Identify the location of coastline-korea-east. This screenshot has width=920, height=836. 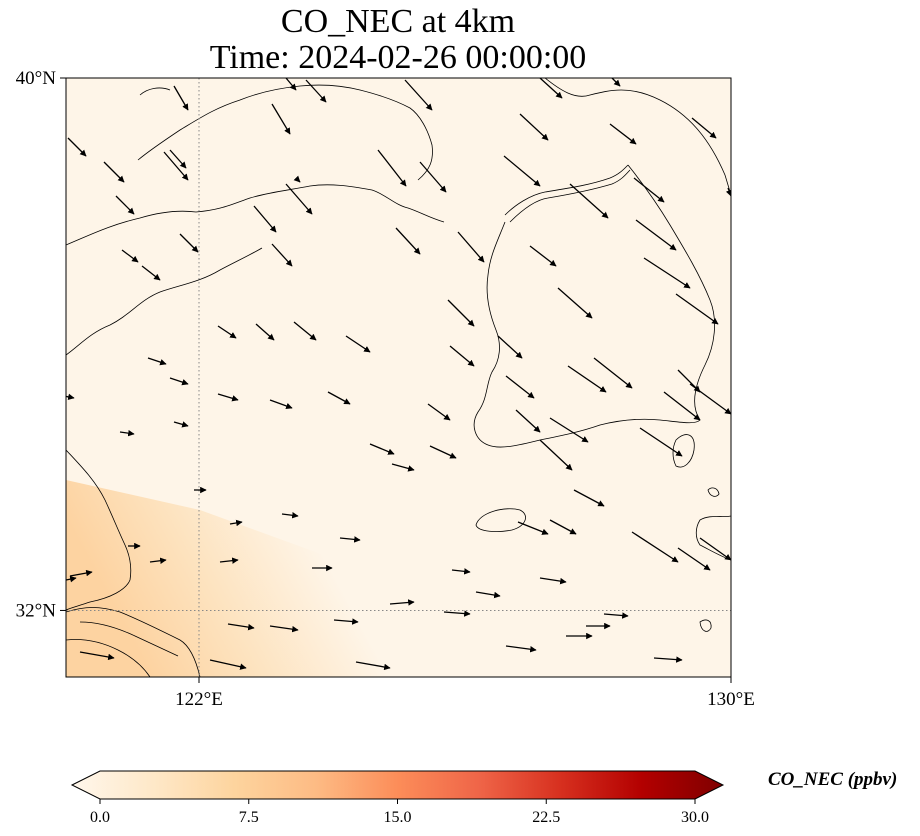
(671, 292).